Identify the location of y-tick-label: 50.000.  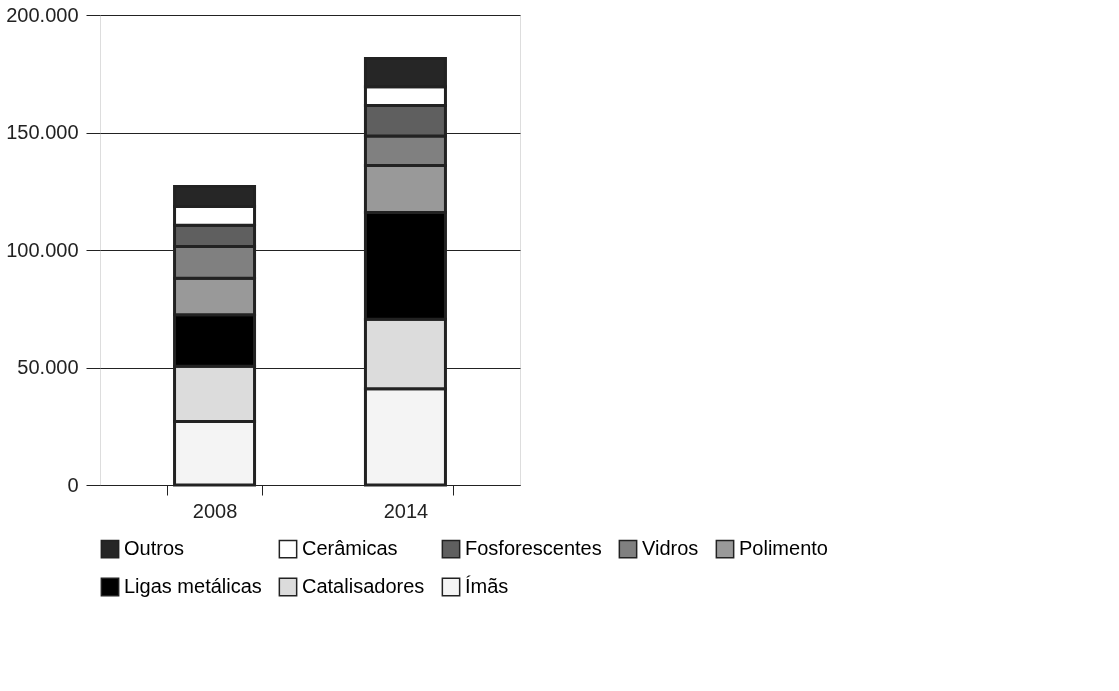
(48, 367).